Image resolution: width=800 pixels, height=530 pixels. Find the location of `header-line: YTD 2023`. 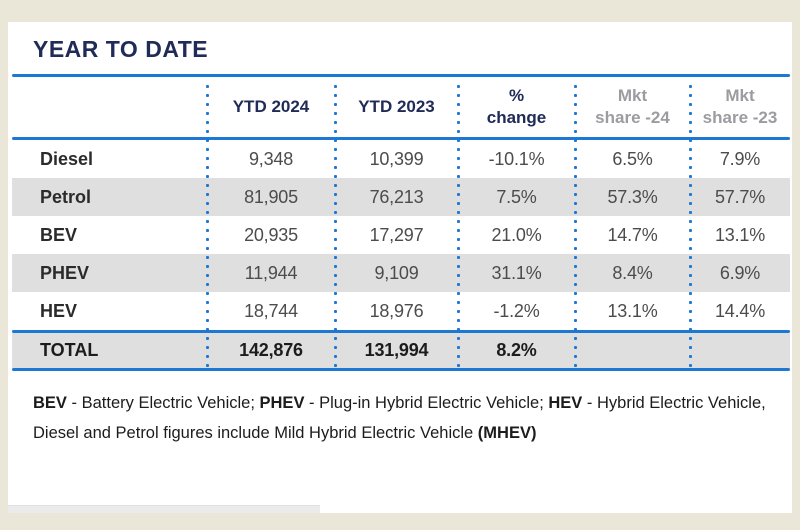

header-line: YTD 2023 is located at coordinates (396, 106).